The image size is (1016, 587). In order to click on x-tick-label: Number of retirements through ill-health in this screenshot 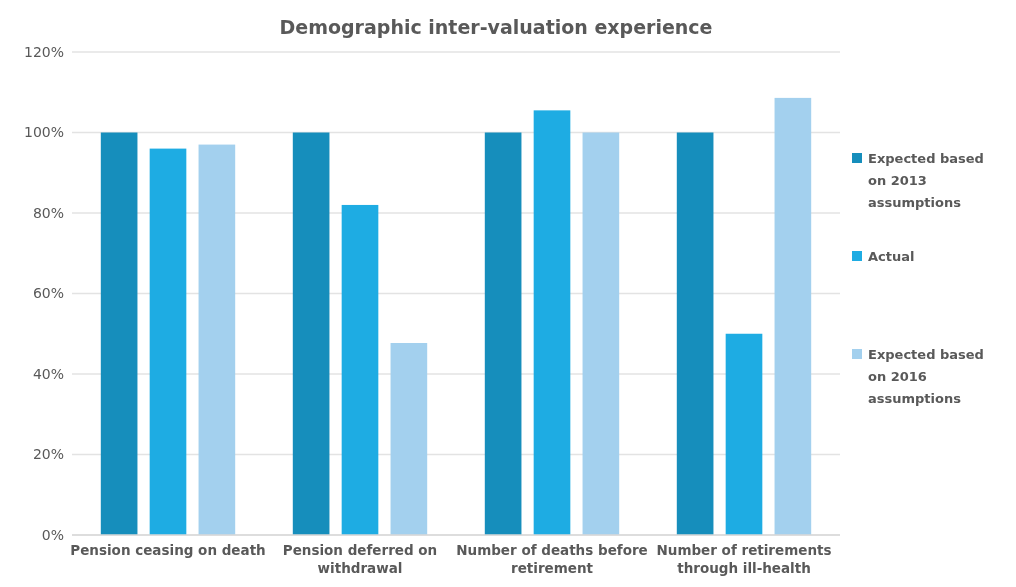, I will do `click(744, 559)`.